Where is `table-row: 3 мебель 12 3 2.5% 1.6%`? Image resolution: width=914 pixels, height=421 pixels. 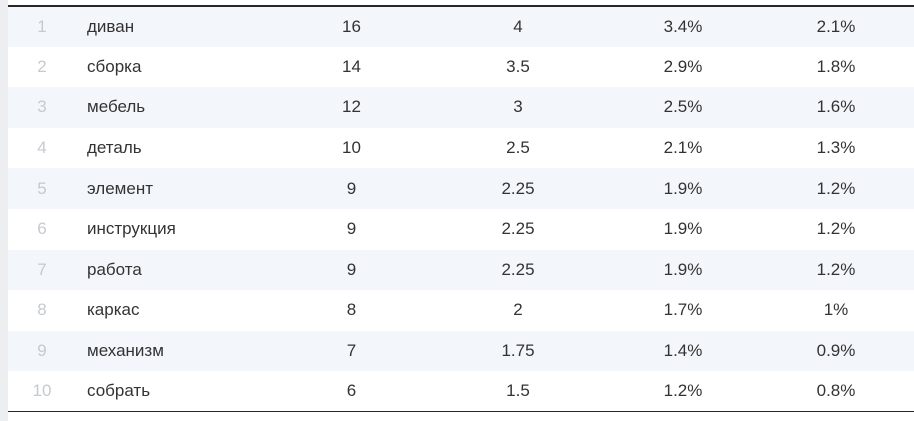 table-row: 3 мебель 12 3 2.5% 1.6% is located at coordinates (461, 107).